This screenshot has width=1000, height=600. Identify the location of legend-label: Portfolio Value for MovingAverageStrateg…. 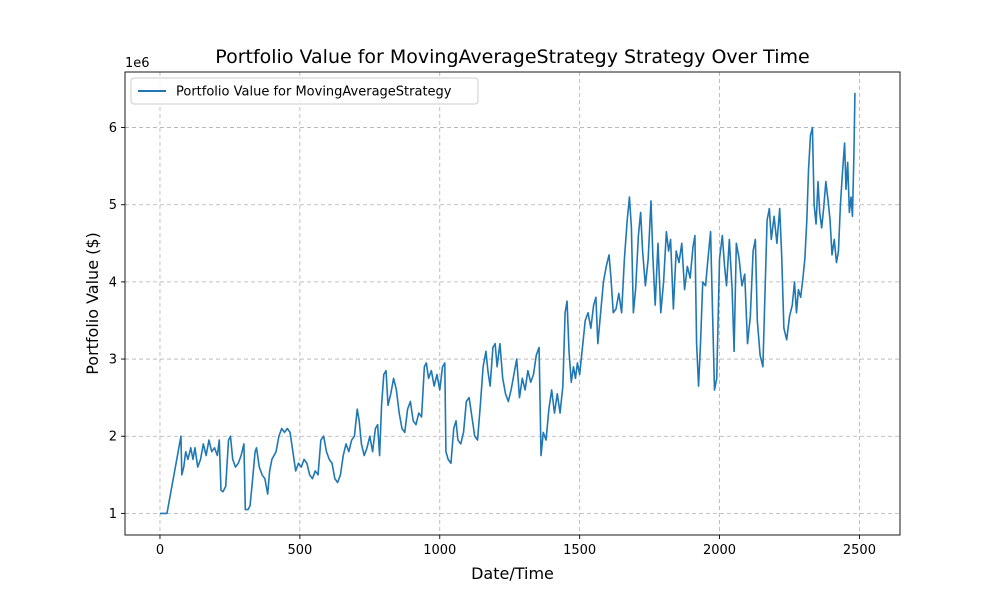
(314, 92).